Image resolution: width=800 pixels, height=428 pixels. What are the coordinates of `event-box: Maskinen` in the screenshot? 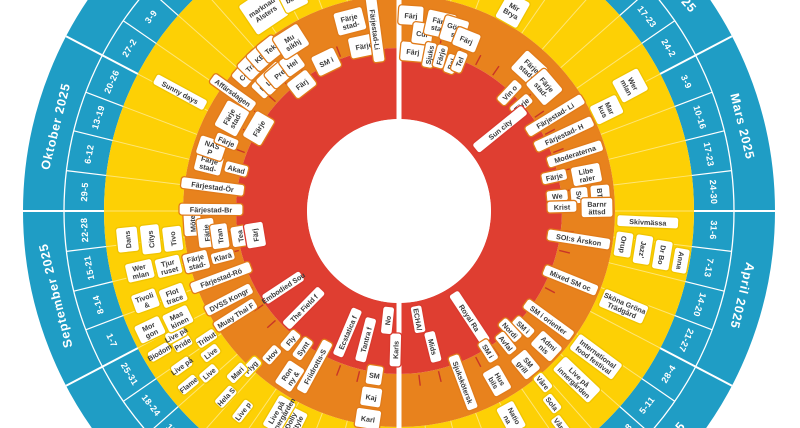 It's located at (178, 319).